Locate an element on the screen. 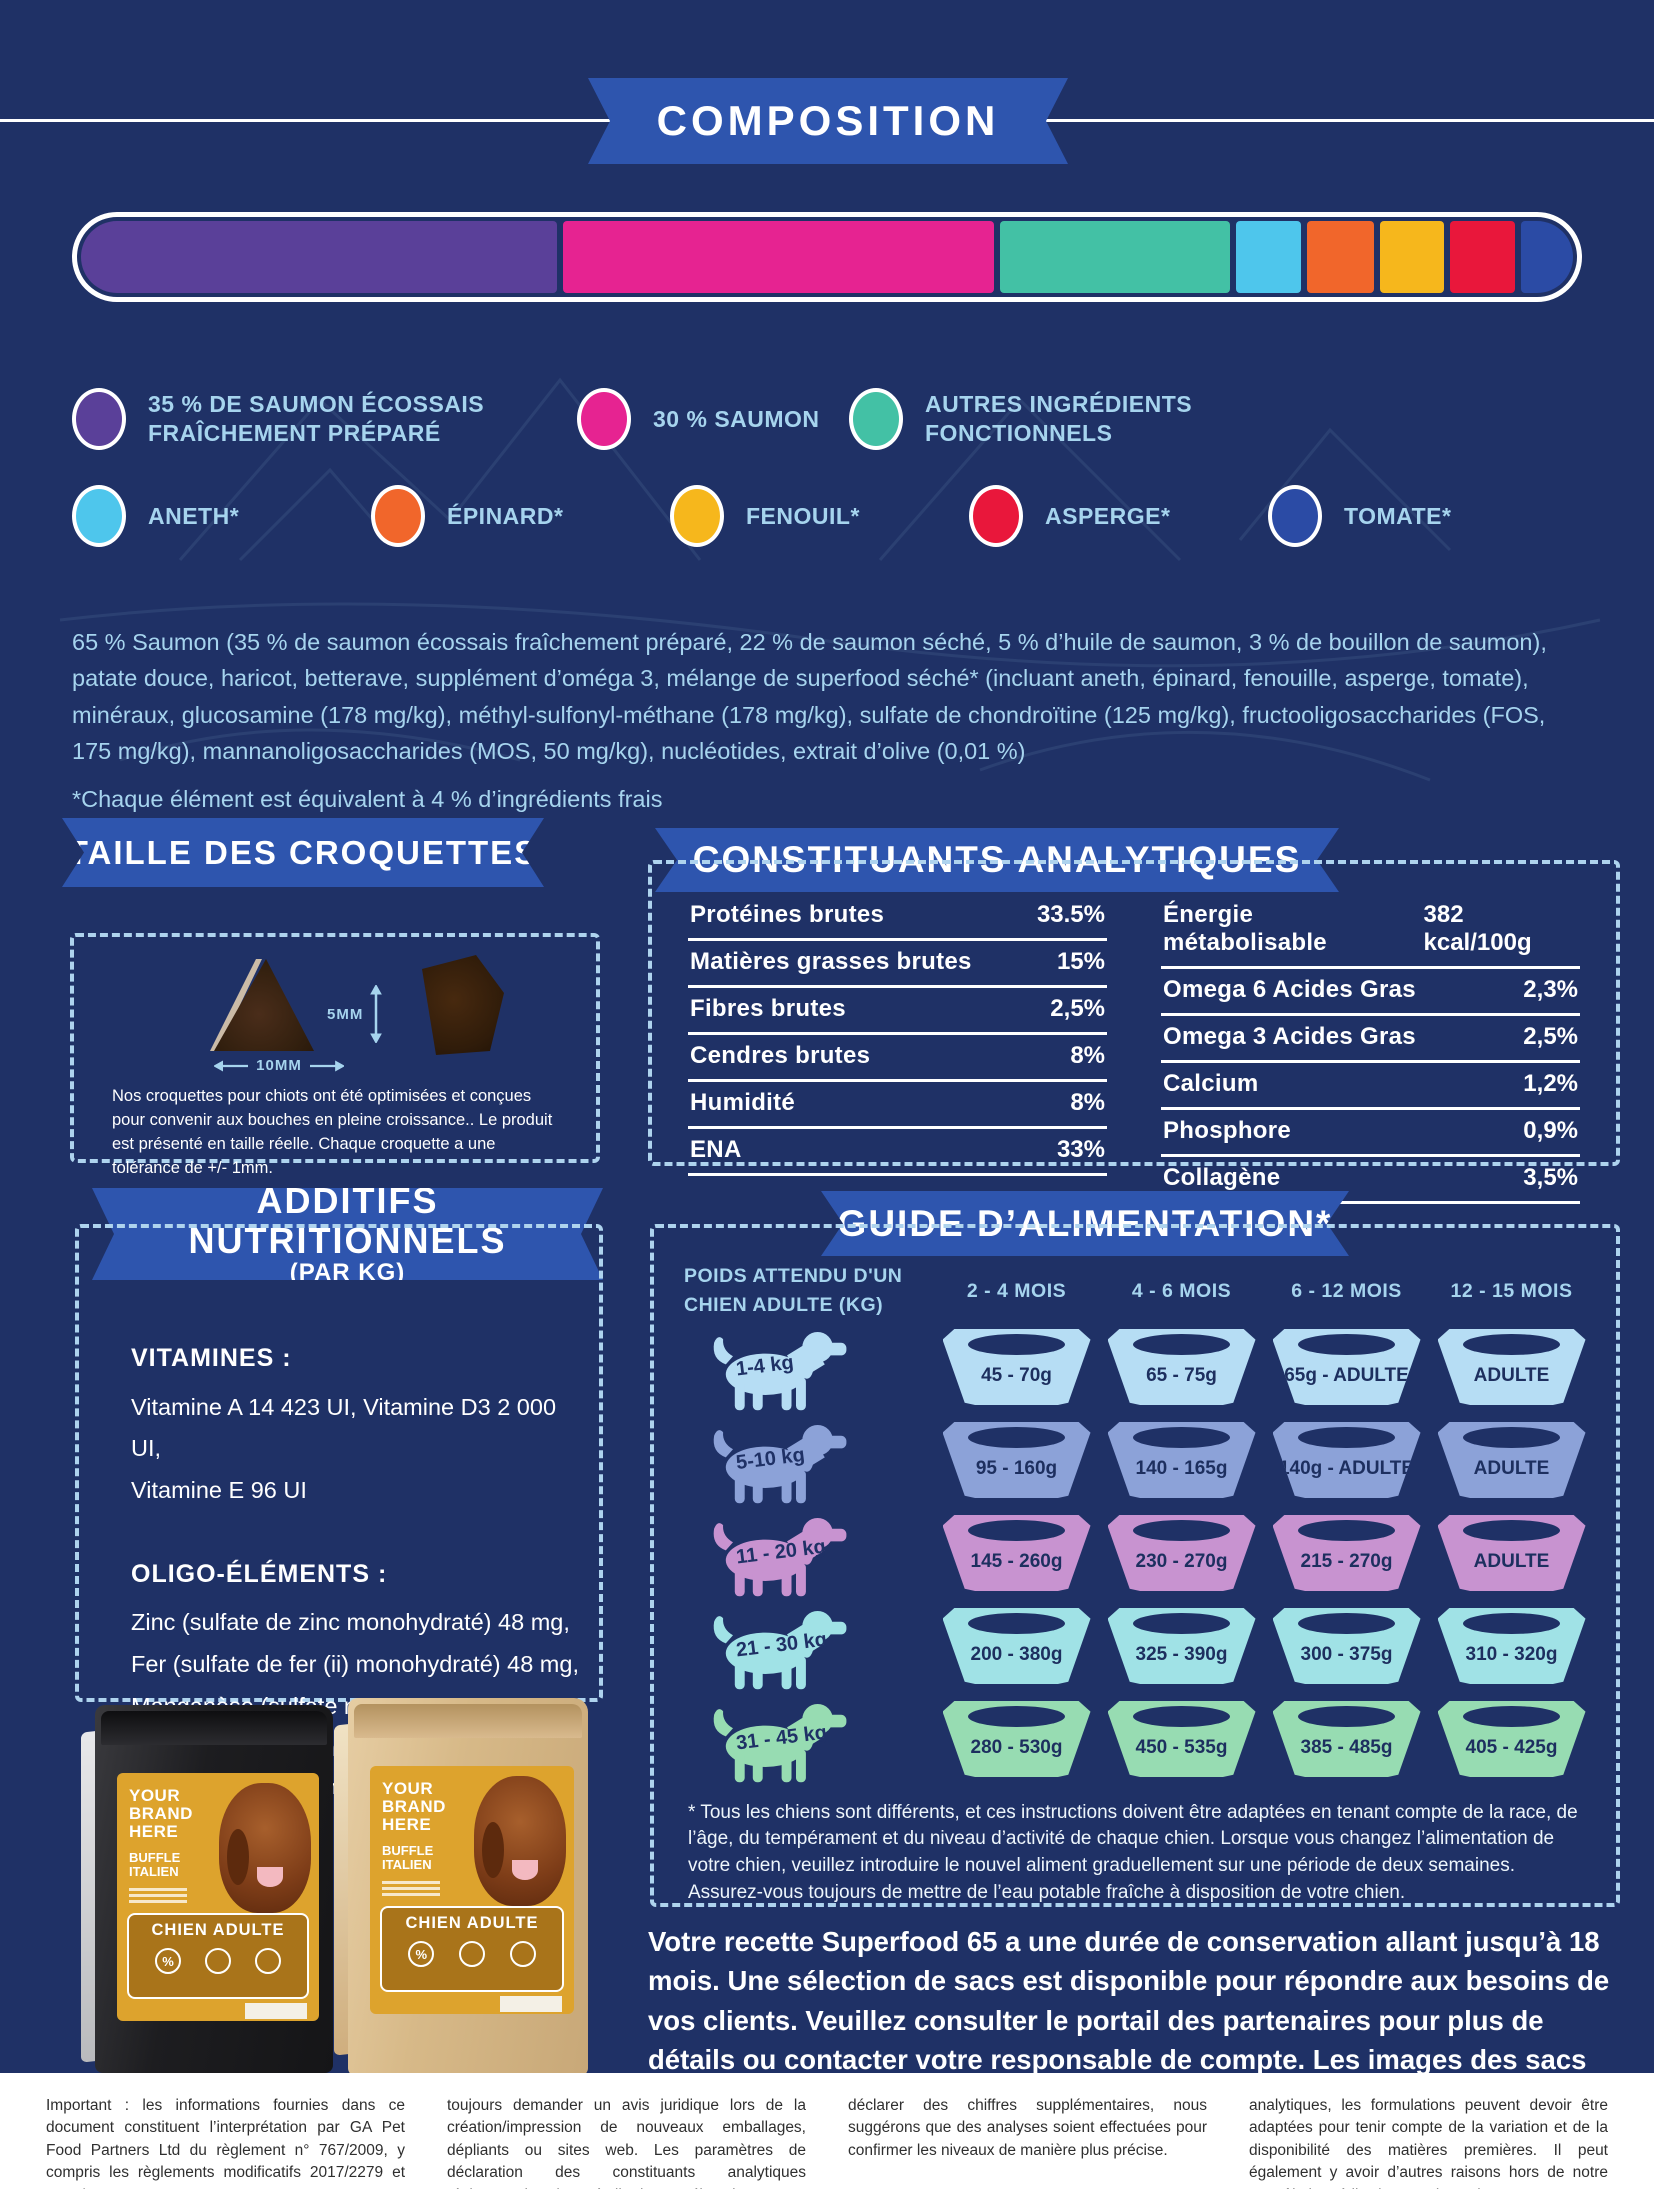 The height and width of the screenshot is (2189, 1654). bag-product-band: CHIEN ADULTE % is located at coordinates (472, 1949).